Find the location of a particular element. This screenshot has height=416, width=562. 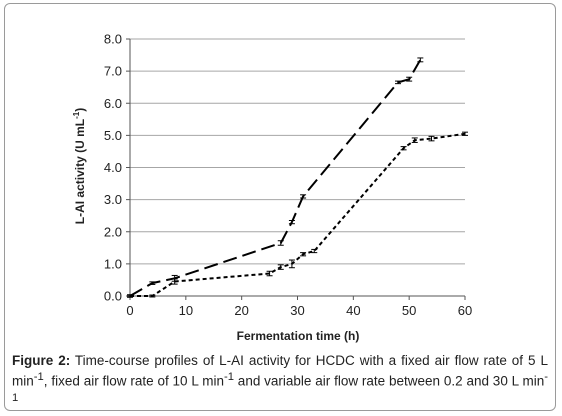

x-tick-label: 0 is located at coordinates (129, 310).